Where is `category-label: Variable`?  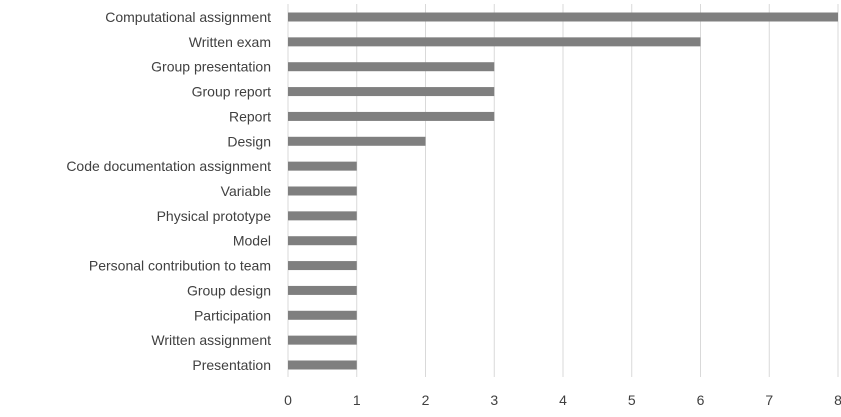
category-label: Variable is located at coordinates (246, 191).